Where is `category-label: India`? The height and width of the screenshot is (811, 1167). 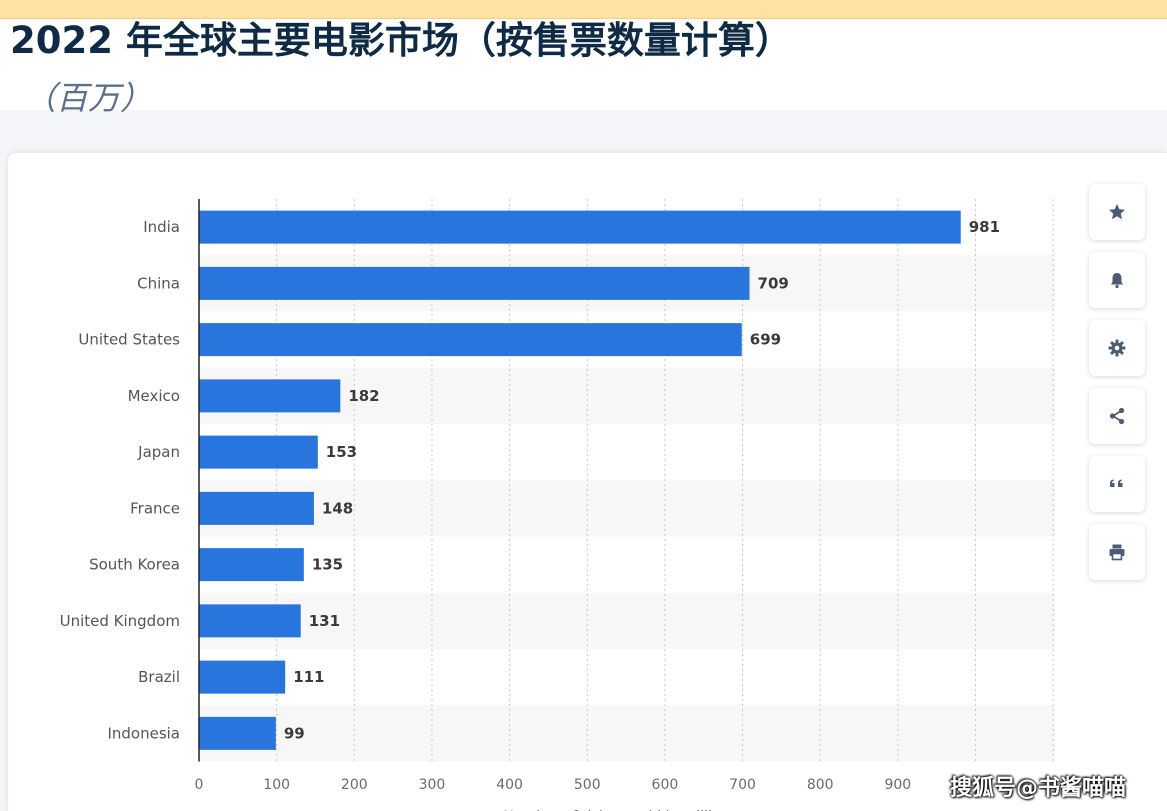
category-label: India is located at coordinates (161, 227).